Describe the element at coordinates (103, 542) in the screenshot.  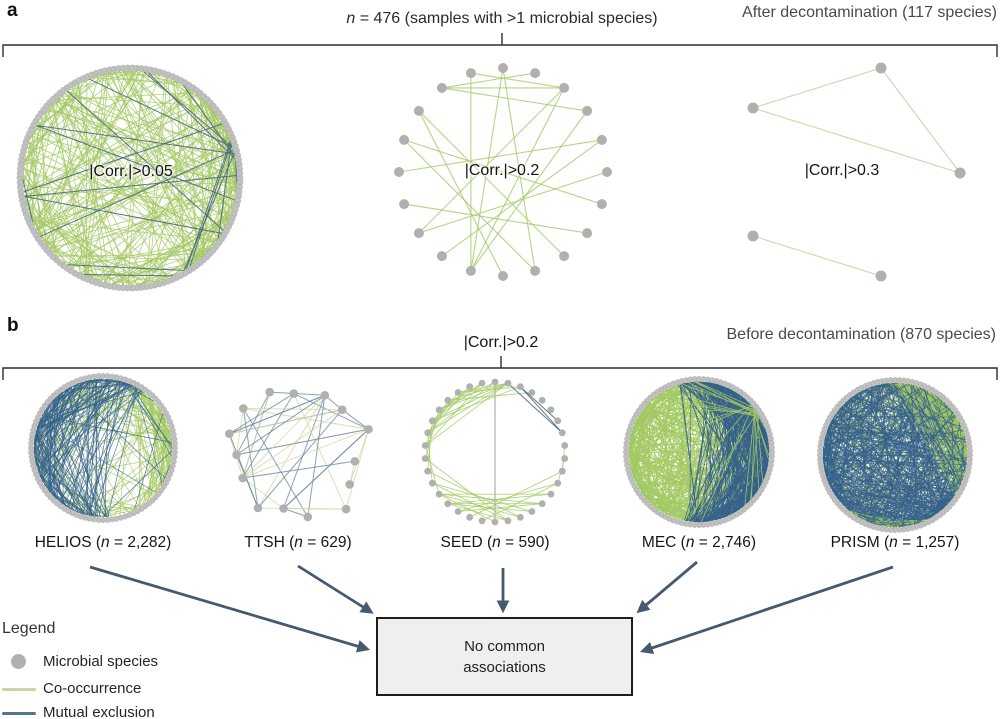
I see `cohort-label-helios: HELIOS (n = 2,282)` at that location.